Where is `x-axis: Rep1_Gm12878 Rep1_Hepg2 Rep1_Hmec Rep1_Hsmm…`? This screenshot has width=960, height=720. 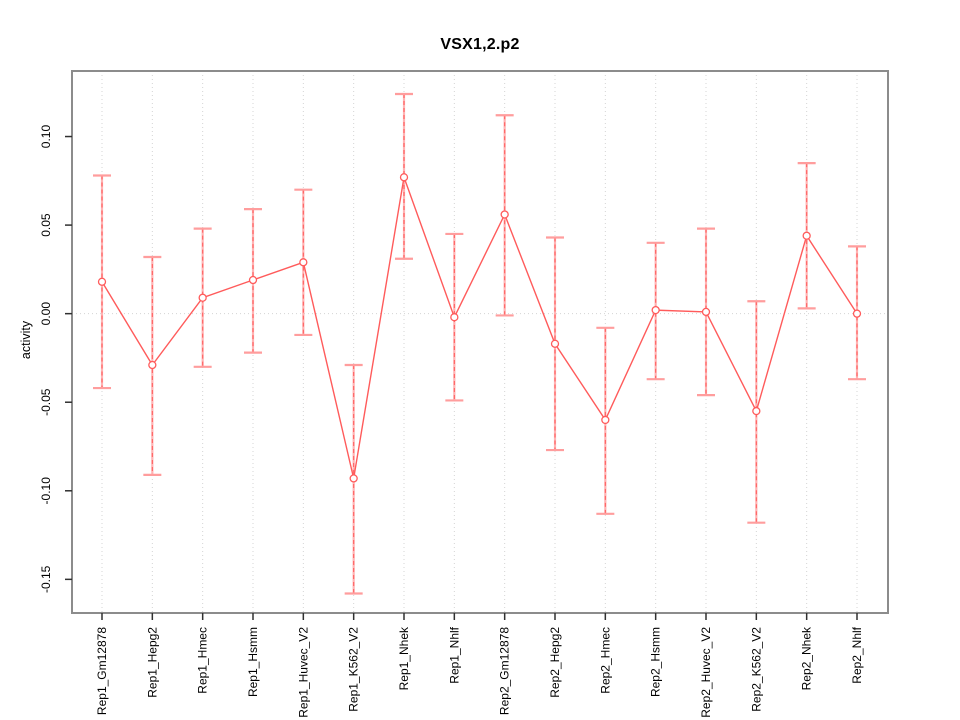 x-axis: Rep1_Gm12878 Rep1_Hepg2 Rep1_Hmec Rep1_Hsmm… is located at coordinates (479, 665).